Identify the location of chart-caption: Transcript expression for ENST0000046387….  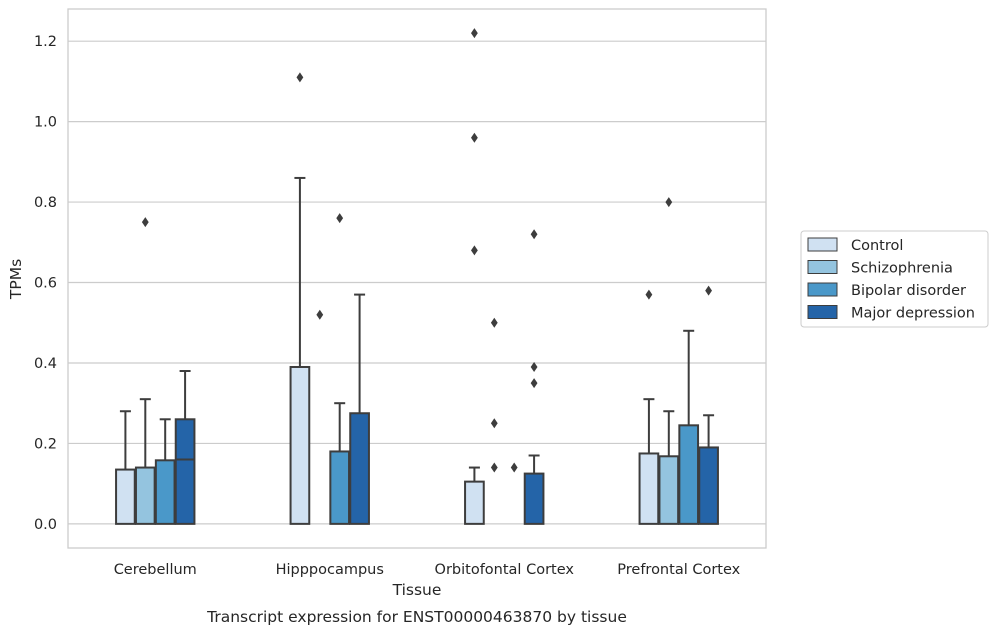
(416, 617).